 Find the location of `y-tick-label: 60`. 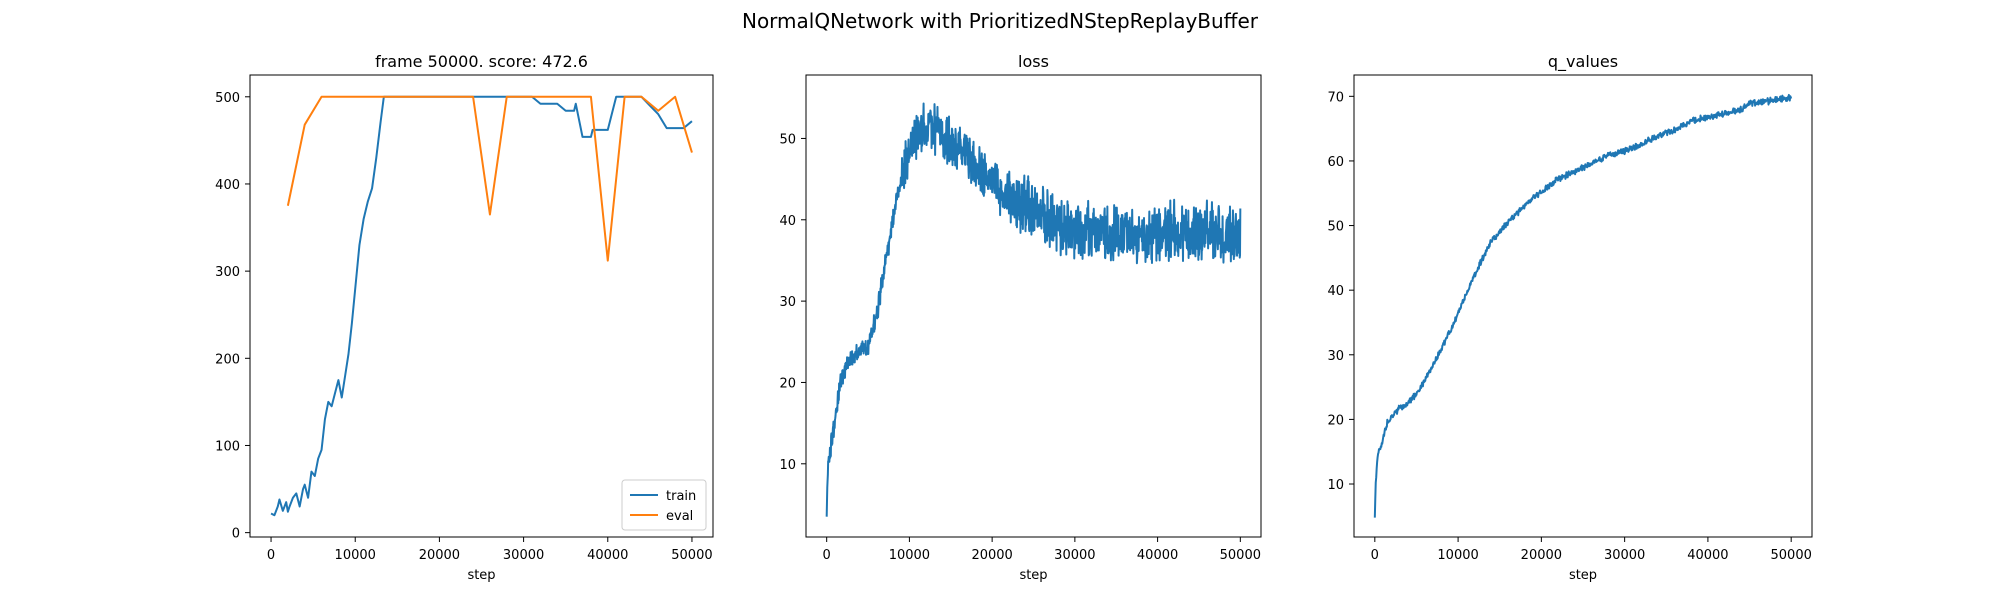

y-tick-label: 60 is located at coordinates (1335, 162).